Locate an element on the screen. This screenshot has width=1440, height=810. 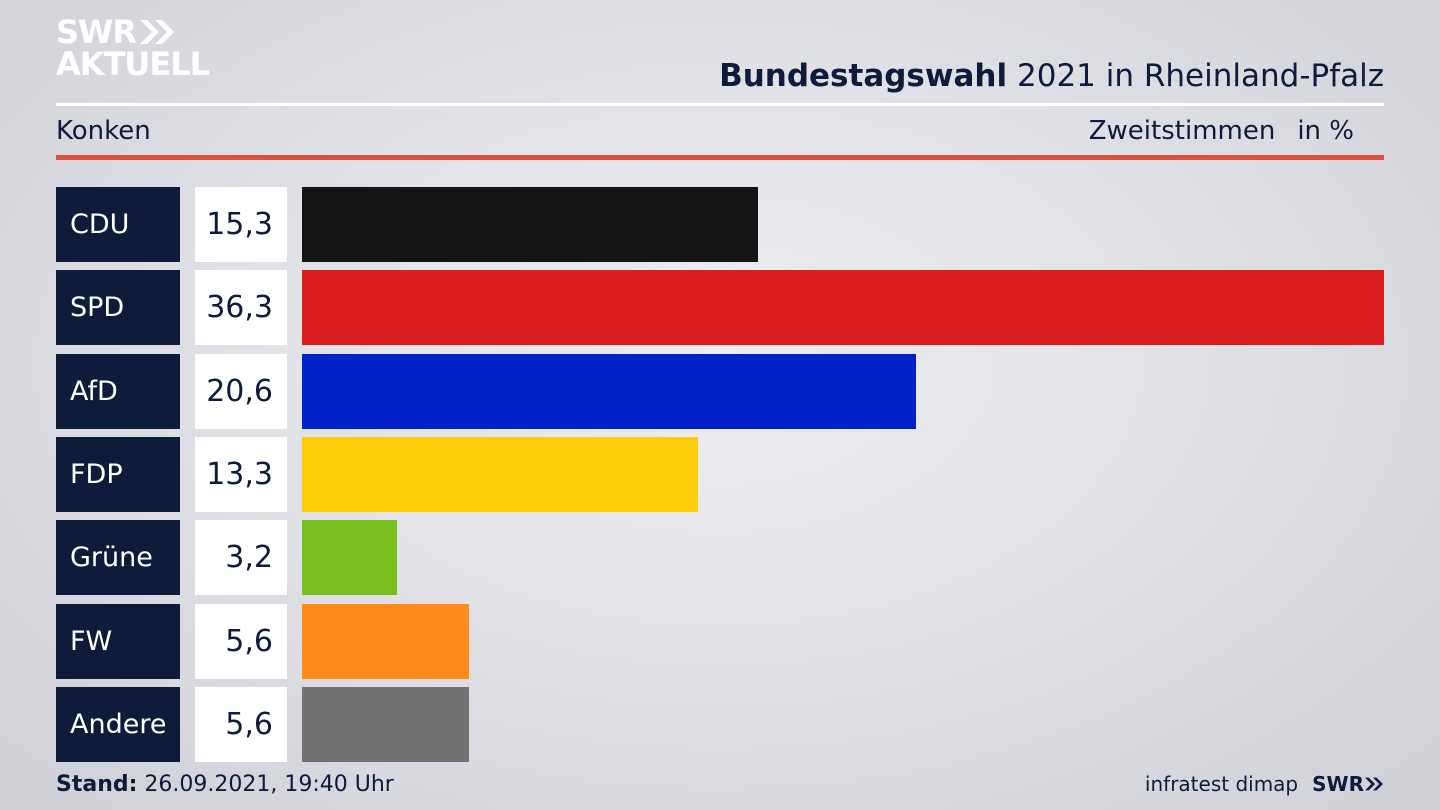
title-bold: Bundestagswahl is located at coordinates (863, 76).